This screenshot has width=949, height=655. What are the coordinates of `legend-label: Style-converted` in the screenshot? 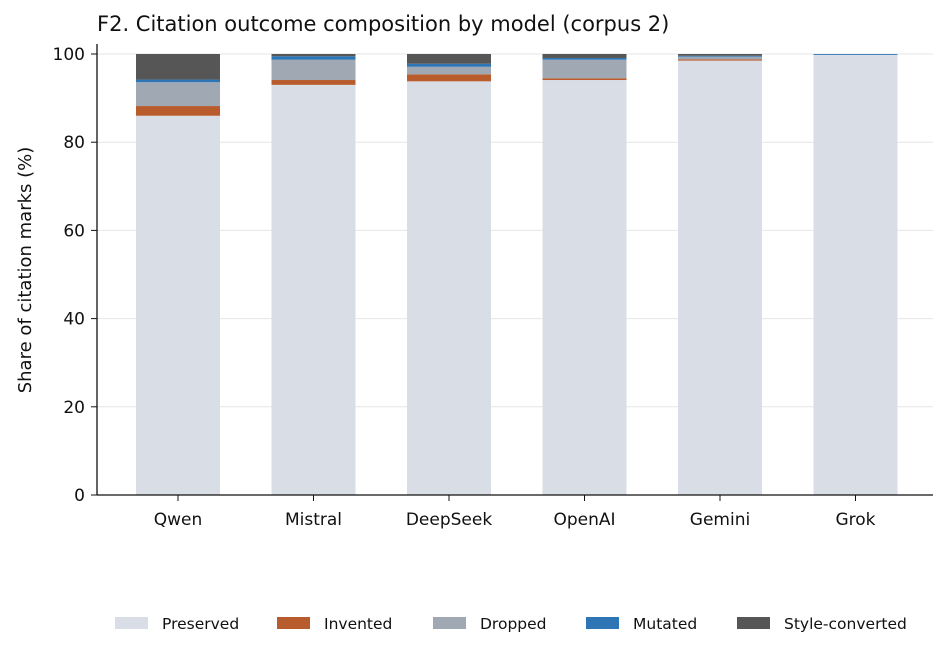 It's located at (845, 624).